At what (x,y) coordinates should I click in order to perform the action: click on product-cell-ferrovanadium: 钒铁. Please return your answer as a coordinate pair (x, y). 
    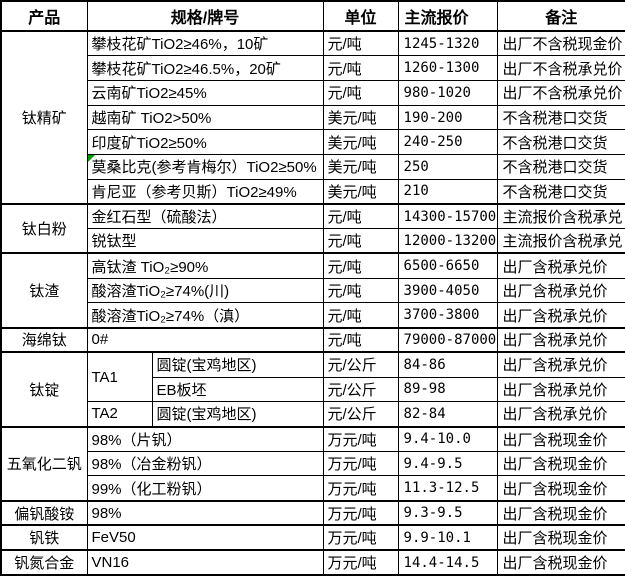
    Looking at the image, I should click on (44, 537).